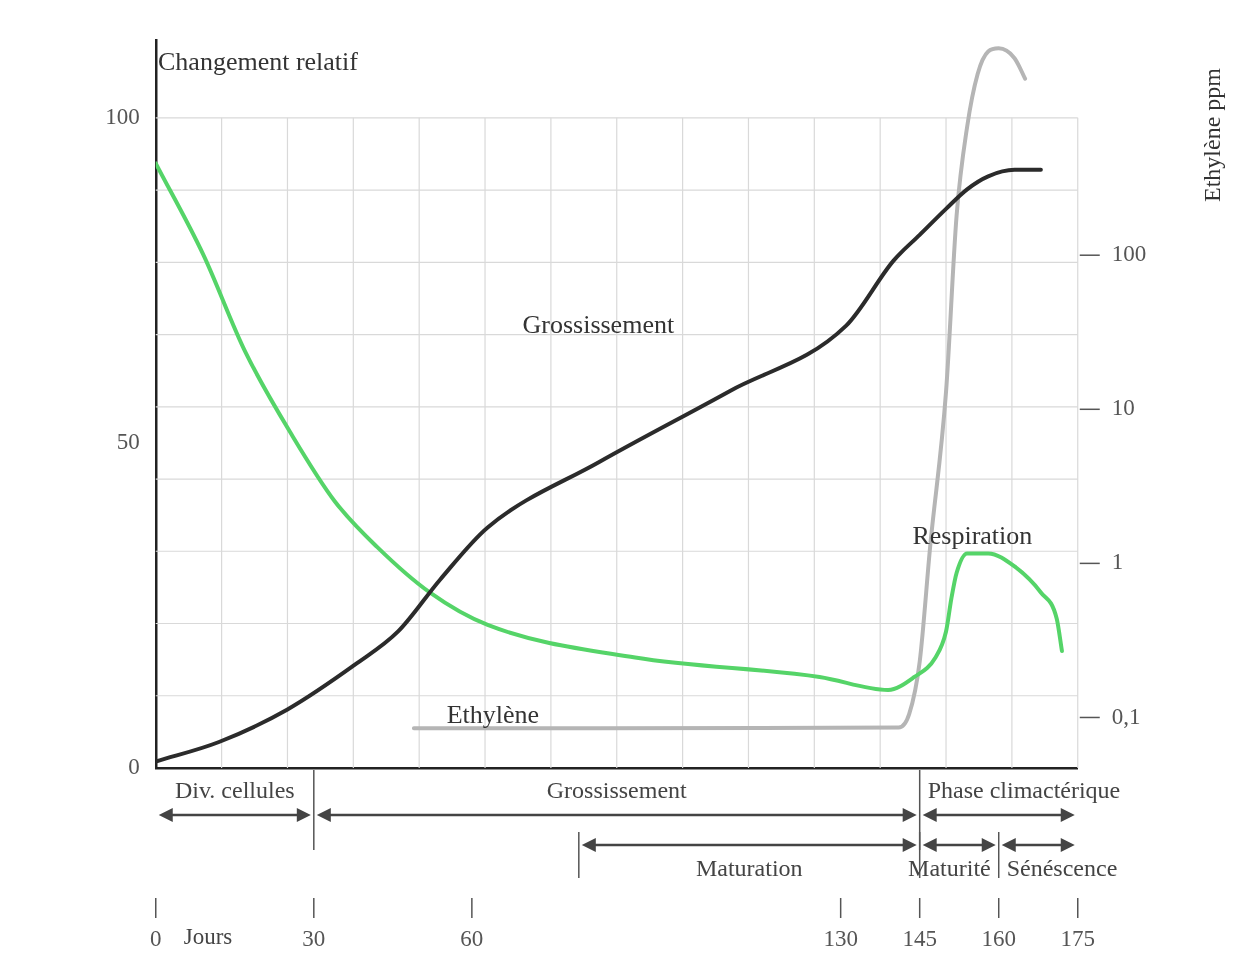 Image resolution: width=1245 pixels, height=968 pixels. What do you see at coordinates (998, 938) in the screenshot?
I see `x-tick-label: 160` at bounding box center [998, 938].